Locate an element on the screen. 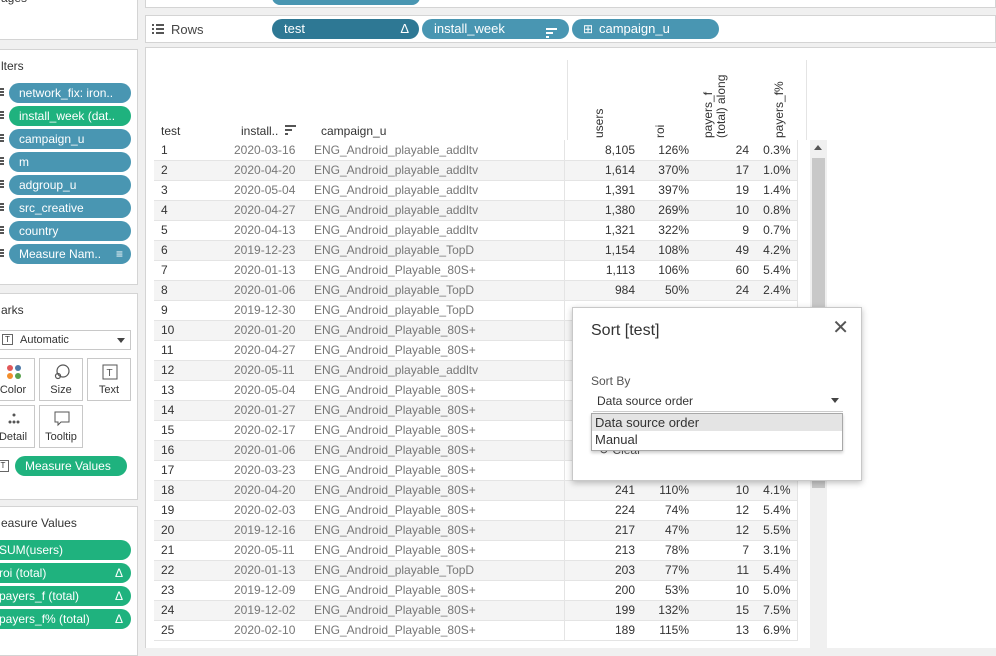 The height and width of the screenshot is (656, 996). cell-test: 21 is located at coordinates (194, 550).